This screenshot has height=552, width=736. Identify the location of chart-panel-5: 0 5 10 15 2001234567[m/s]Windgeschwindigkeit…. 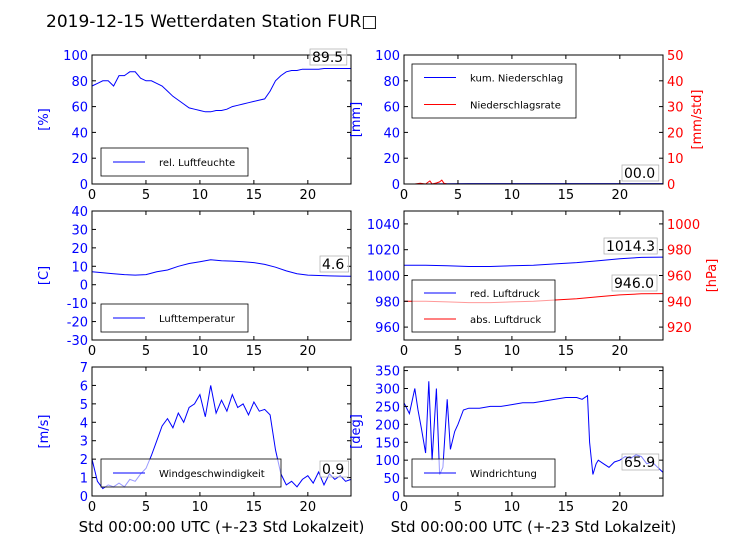
(200, 448).